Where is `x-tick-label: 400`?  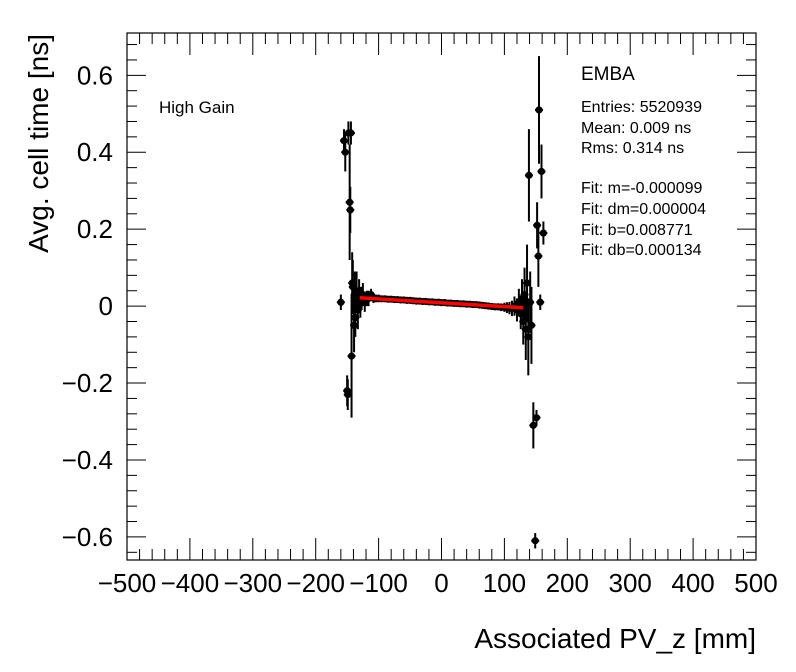 x-tick-label: 400 is located at coordinates (692, 583).